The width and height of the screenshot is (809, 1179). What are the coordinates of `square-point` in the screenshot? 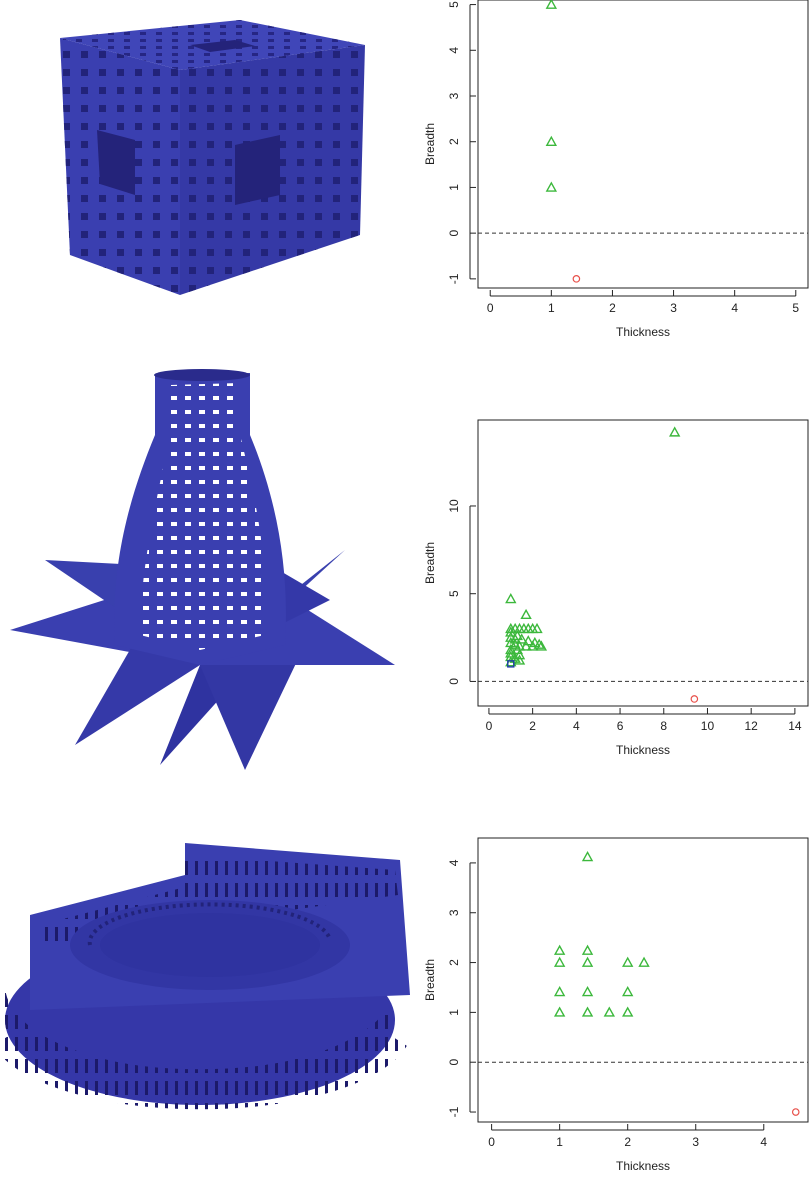 It's located at (511, 664).